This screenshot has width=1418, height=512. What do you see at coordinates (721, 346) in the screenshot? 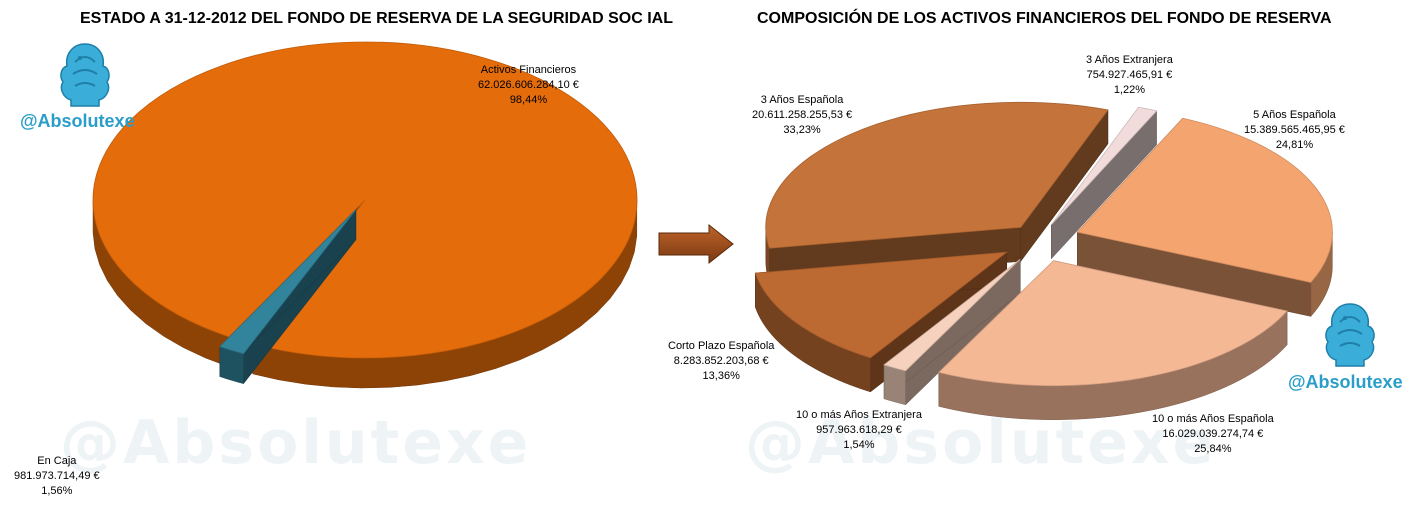
I see `slice-name: Corto Plazo Española` at bounding box center [721, 346].